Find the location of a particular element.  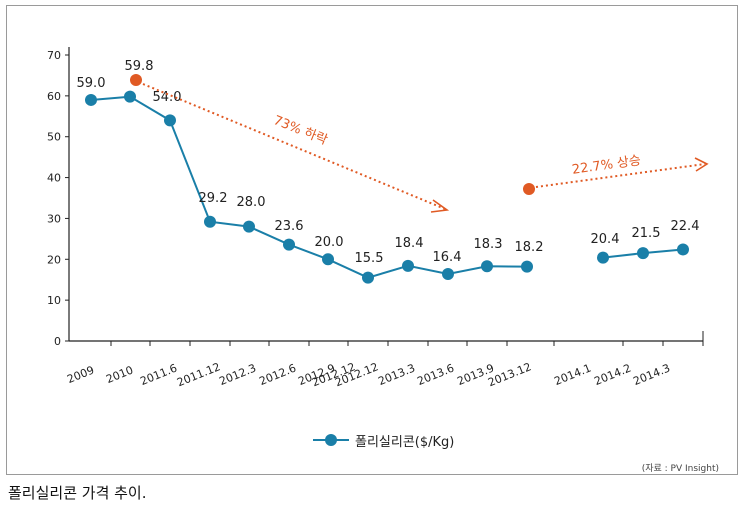

value-label: 21.5 is located at coordinates (646, 233).